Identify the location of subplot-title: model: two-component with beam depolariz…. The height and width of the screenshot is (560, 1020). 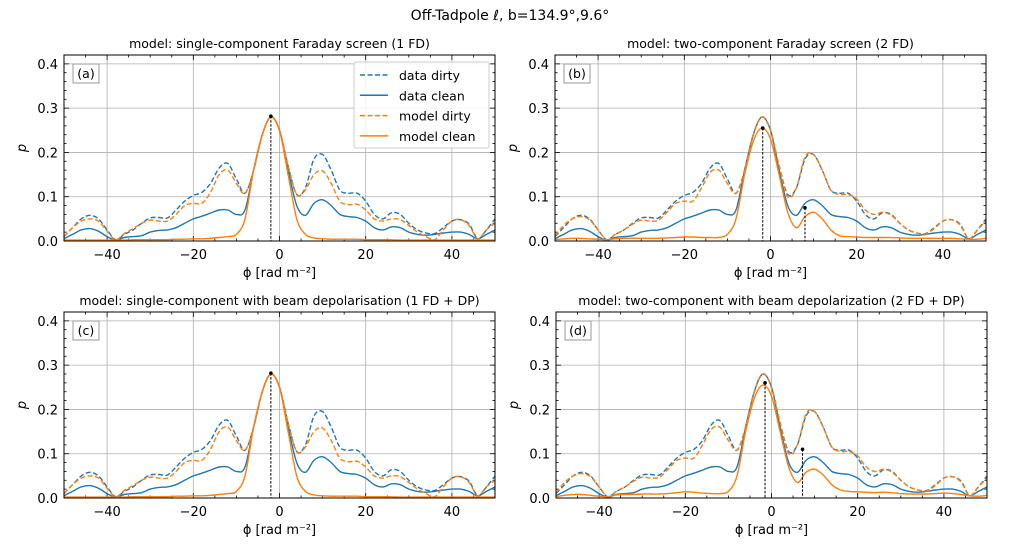
(771, 300).